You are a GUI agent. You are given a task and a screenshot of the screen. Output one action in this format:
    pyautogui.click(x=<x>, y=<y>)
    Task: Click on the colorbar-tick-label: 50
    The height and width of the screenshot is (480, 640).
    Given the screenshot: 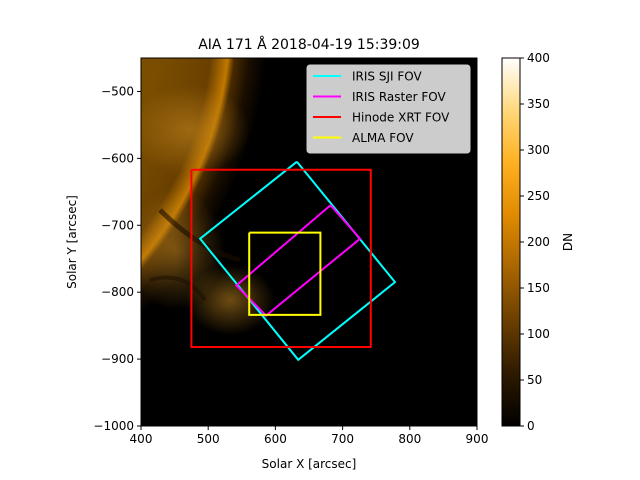 What is the action you would take?
    pyautogui.click(x=534, y=380)
    